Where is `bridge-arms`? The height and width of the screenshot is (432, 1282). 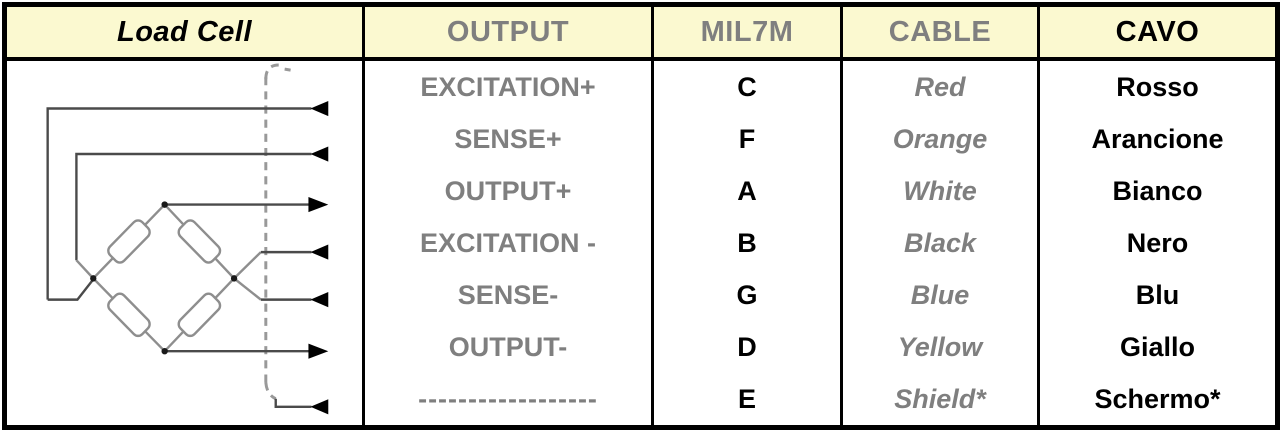
bridge-arms is located at coordinates (163, 277).